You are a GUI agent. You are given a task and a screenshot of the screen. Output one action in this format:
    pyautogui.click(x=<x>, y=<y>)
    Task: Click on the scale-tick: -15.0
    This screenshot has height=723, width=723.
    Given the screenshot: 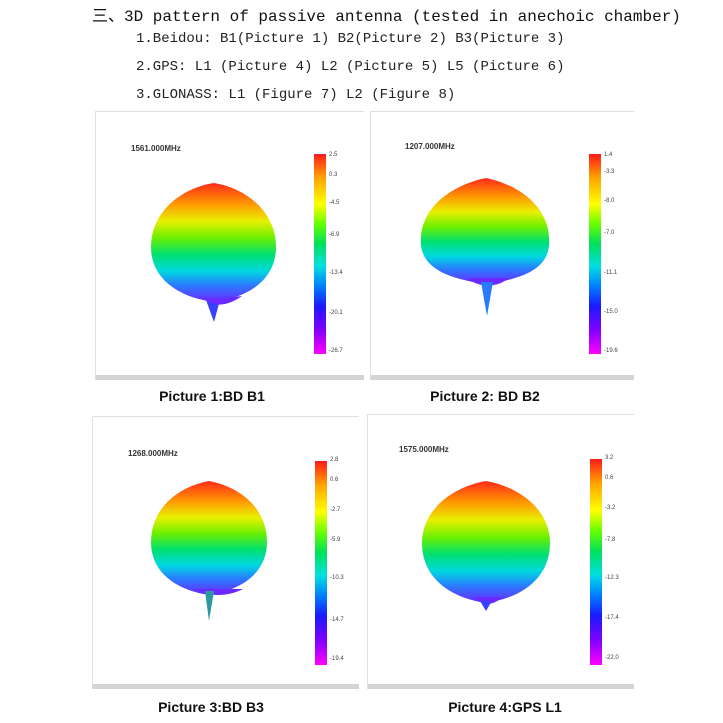 What is the action you would take?
    pyautogui.click(x=611, y=312)
    